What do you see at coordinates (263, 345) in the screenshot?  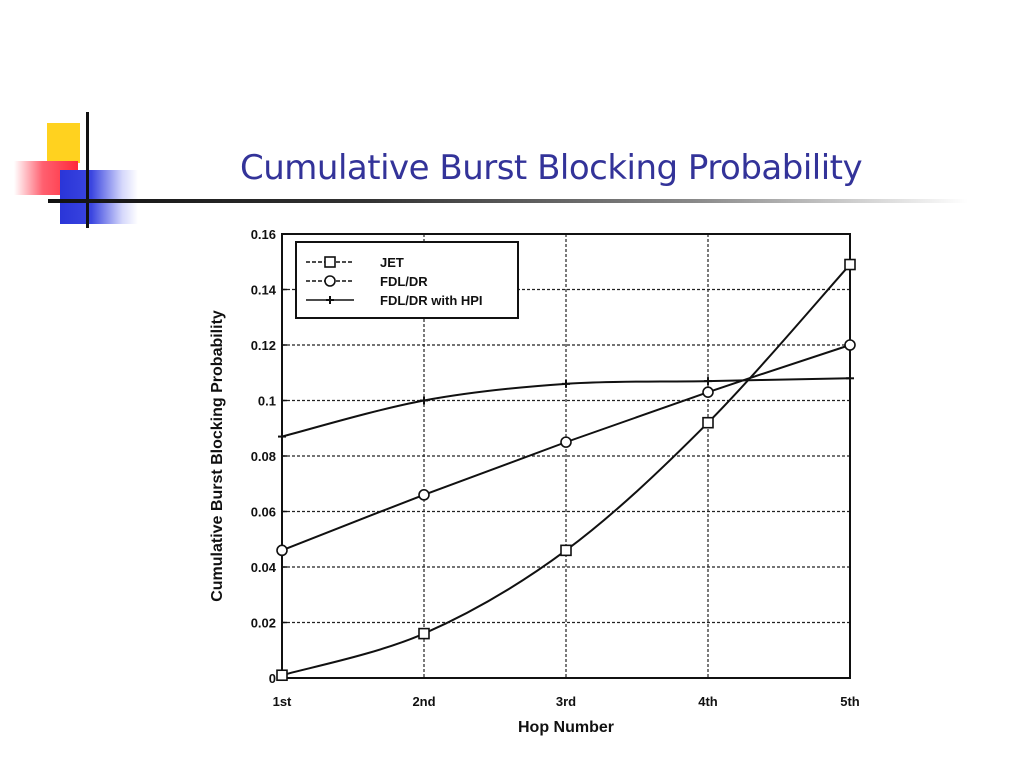 I see `y-tick-label: 0.12` at bounding box center [263, 345].